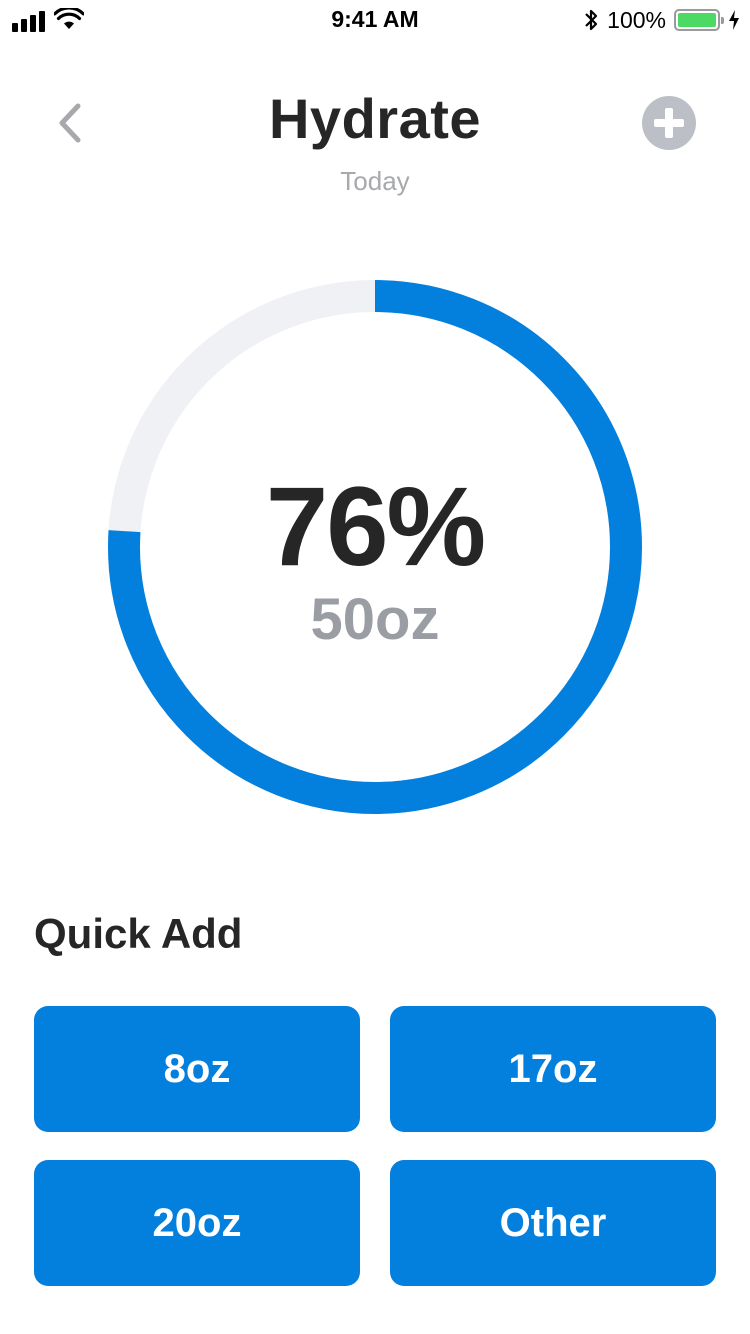  I want to click on quick-add-20oz-button: 20oz, so click(197, 1223).